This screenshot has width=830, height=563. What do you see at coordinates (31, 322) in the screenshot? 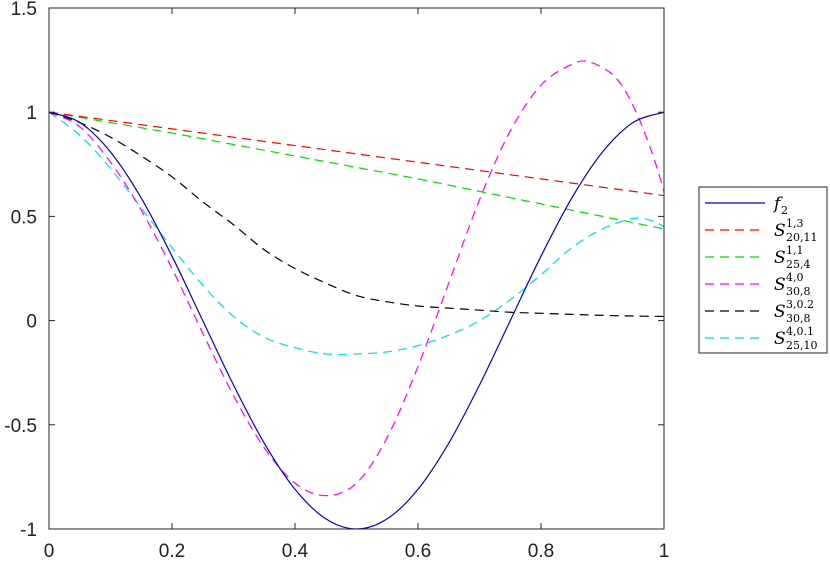
I see `y-tick-label: 0` at bounding box center [31, 322].